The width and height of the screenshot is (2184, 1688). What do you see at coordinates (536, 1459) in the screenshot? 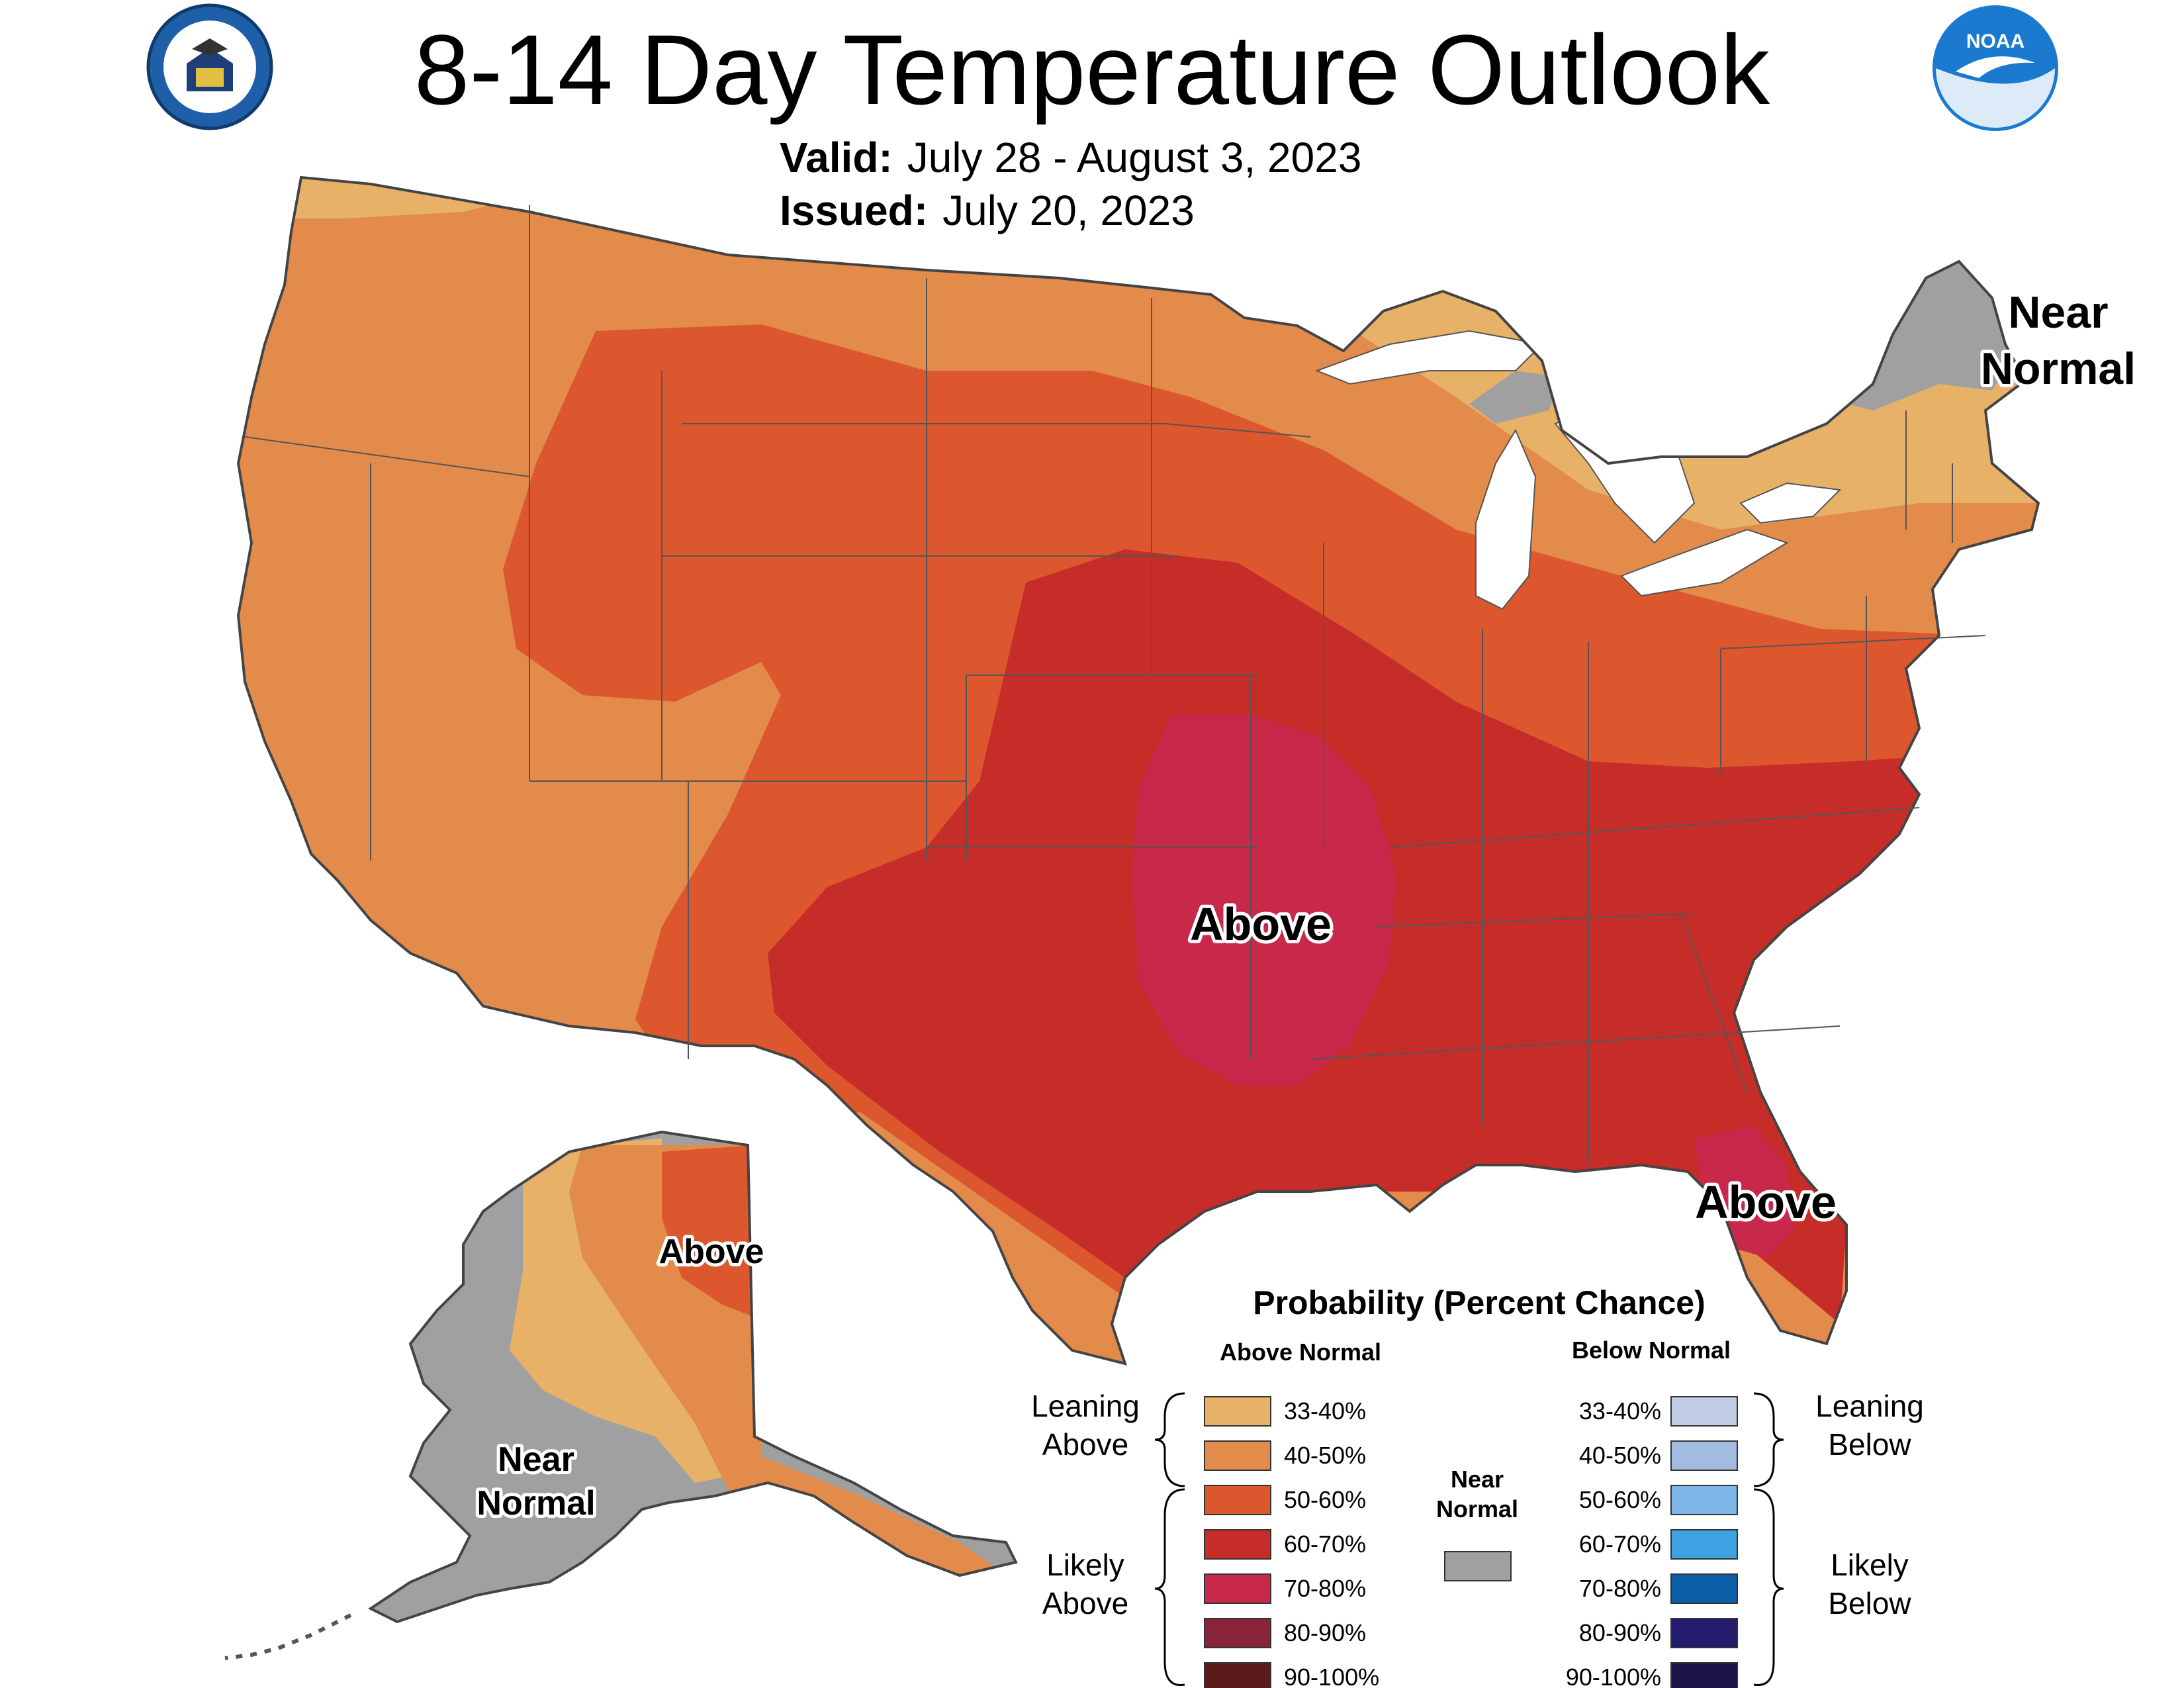
I see `near-normal-alaska-line1: Near` at bounding box center [536, 1459].